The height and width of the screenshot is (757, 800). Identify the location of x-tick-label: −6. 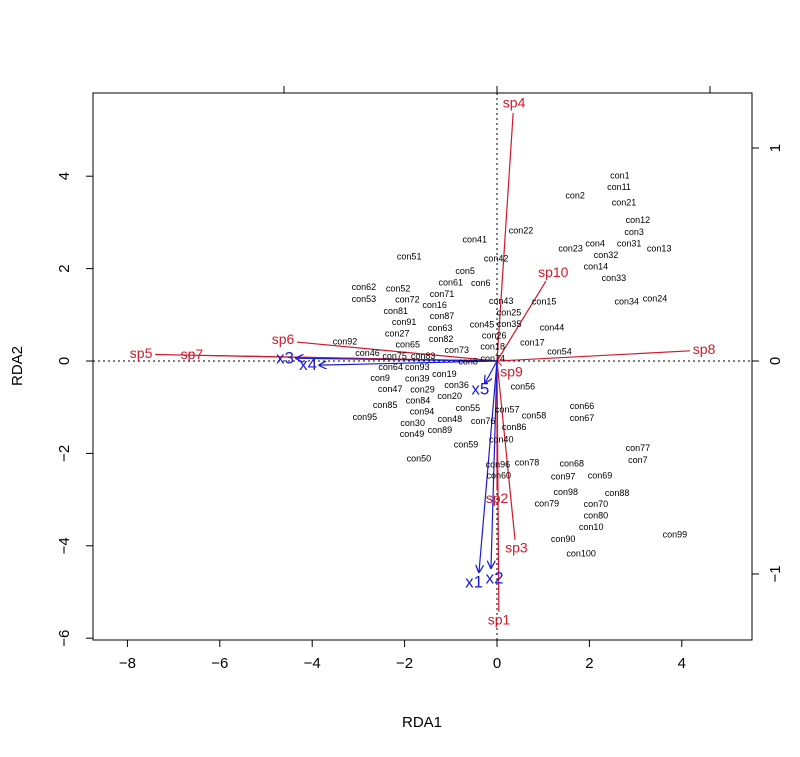
(219, 663).